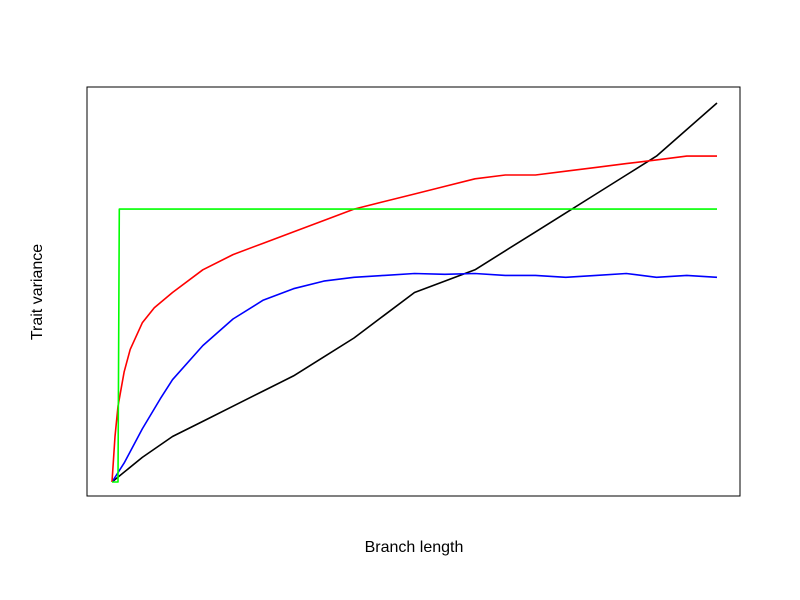  Describe the element at coordinates (37, 292) in the screenshot. I see `y-axis-label: Trait variance` at that location.